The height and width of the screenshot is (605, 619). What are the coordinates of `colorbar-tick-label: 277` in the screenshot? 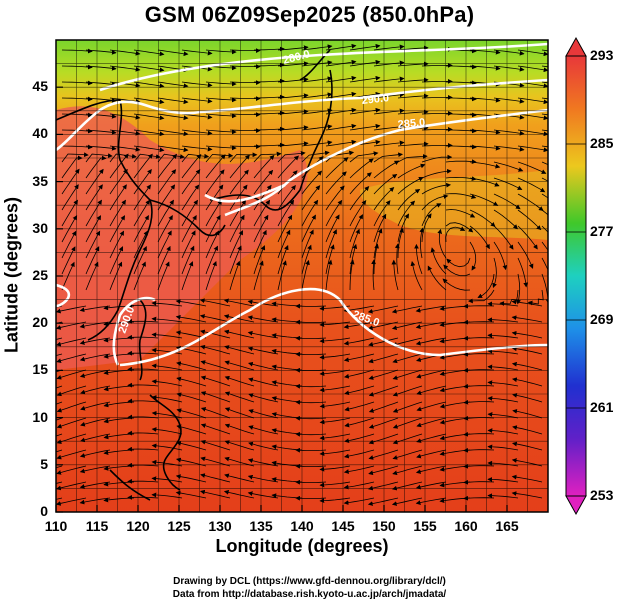 It's located at (602, 231).